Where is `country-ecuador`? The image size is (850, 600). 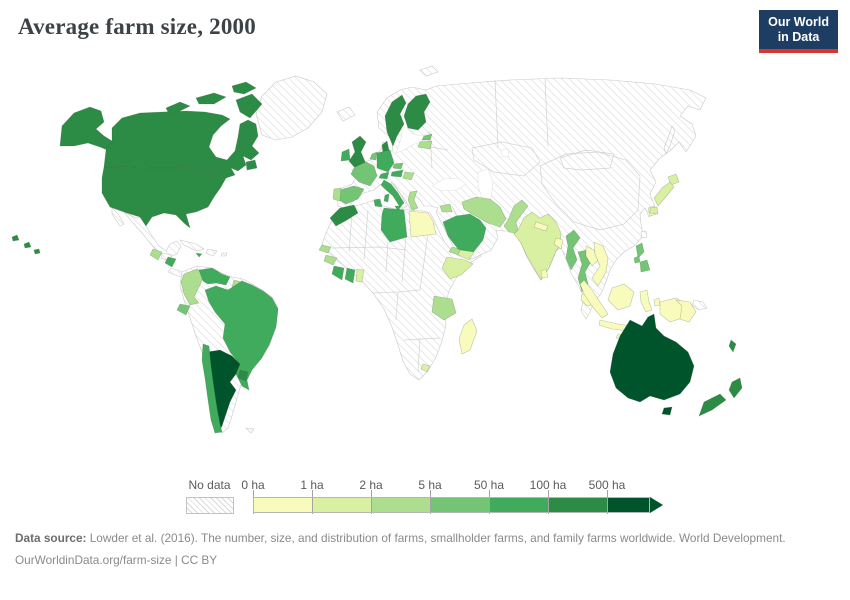 country-ecuador is located at coordinates (183, 309).